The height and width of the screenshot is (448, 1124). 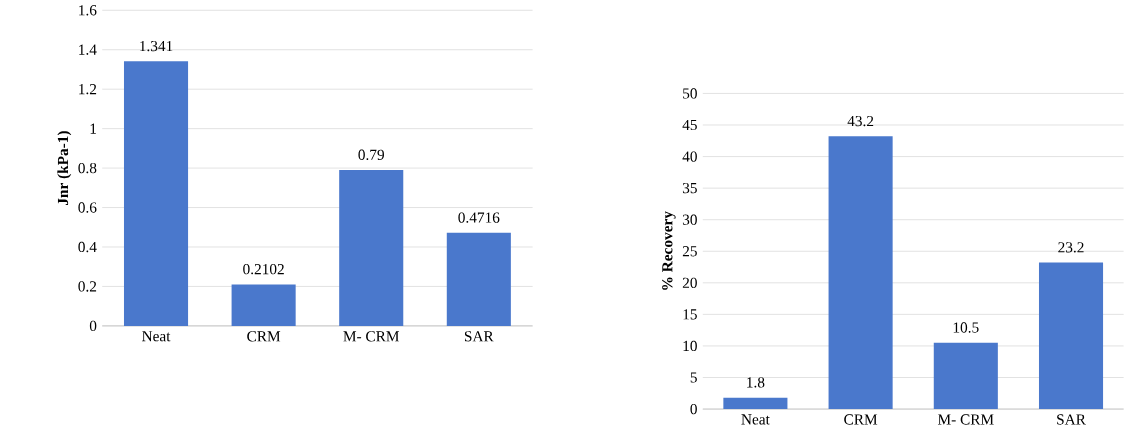 I want to click on y-axis-title: % Recovery, so click(x=669, y=250).